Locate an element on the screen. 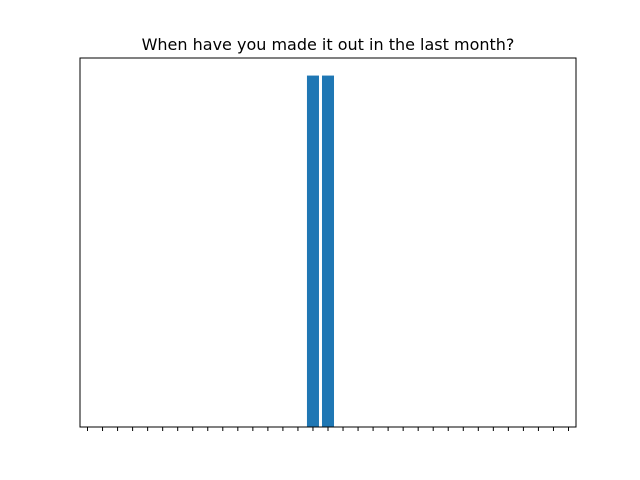 This screenshot has width=640, height=480. bars-group is located at coordinates (320, 251).